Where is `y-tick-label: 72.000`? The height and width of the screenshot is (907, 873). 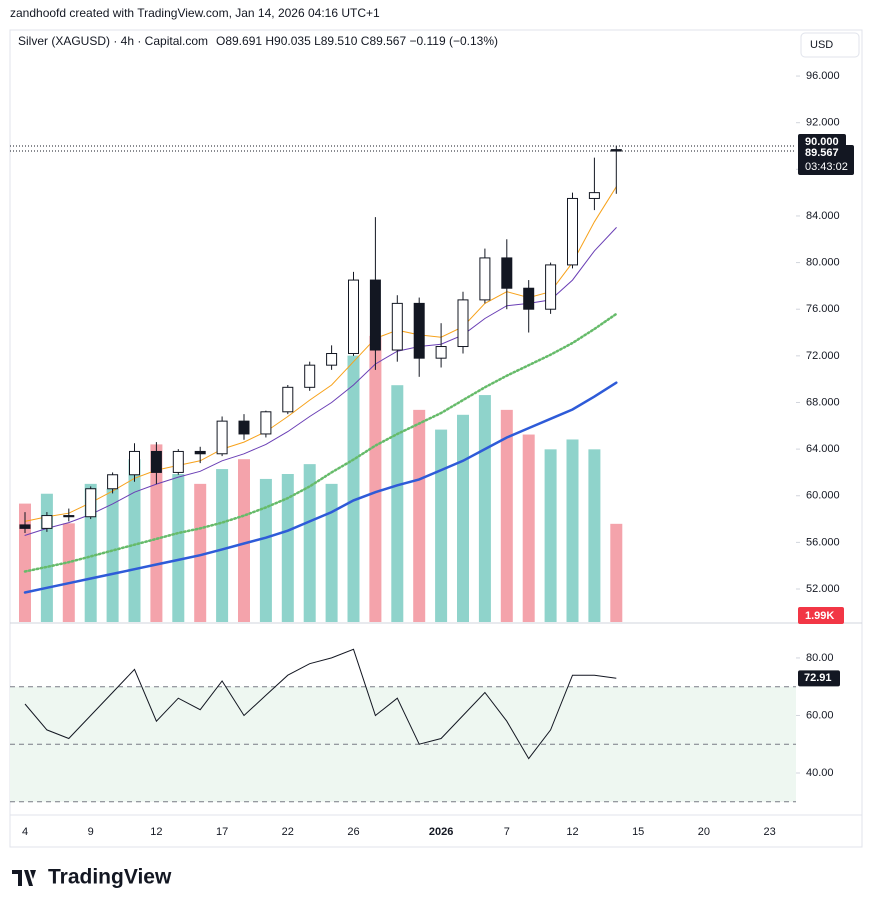
y-tick-label: 72.000 is located at coordinates (823, 356).